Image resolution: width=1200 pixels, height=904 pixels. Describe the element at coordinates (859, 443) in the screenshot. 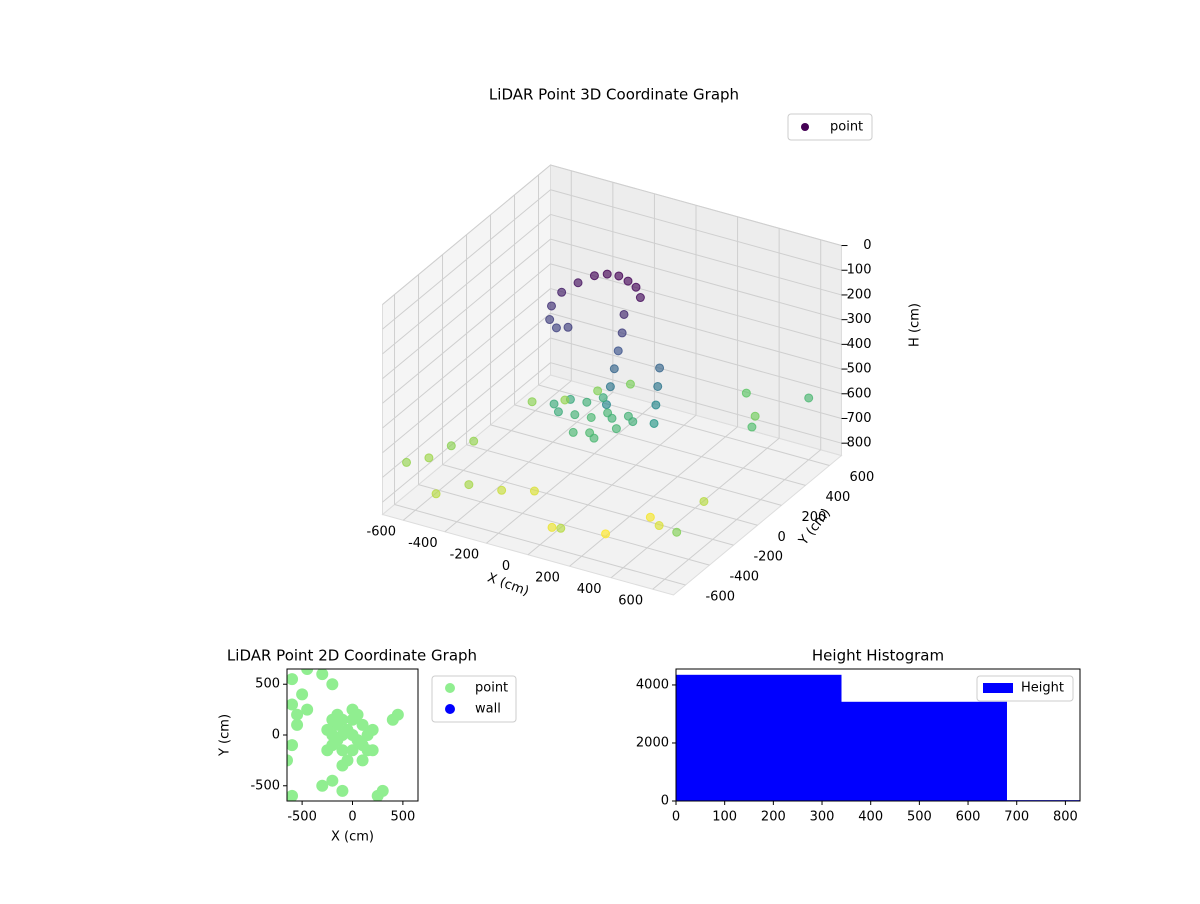

I see `z-tick-label: 800` at that location.